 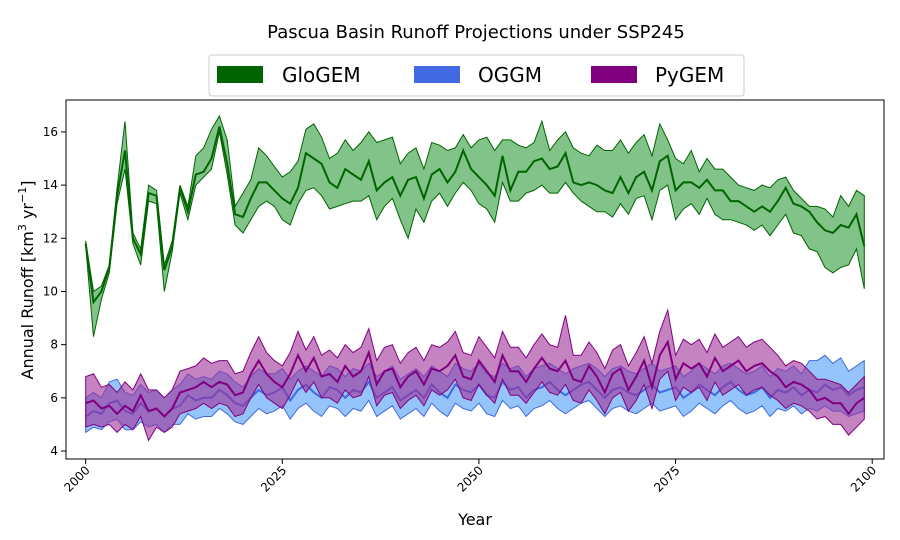 What do you see at coordinates (76, 478) in the screenshot?
I see `x-tick-label: 2000` at bounding box center [76, 478].